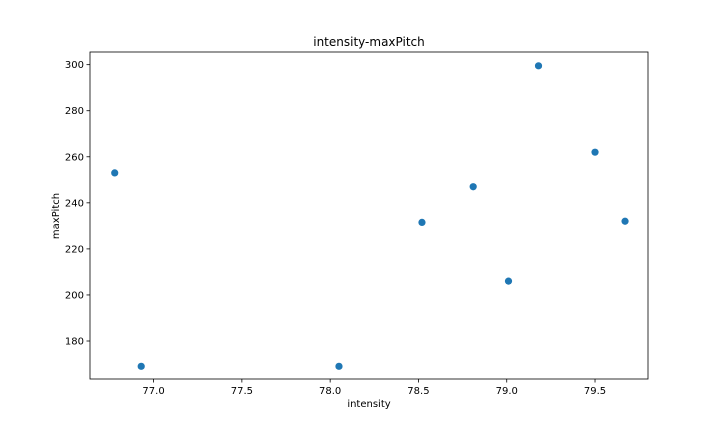 This screenshot has width=720, height=432. Describe the element at coordinates (74, 65) in the screenshot. I see `y-tick-label: 300` at that location.